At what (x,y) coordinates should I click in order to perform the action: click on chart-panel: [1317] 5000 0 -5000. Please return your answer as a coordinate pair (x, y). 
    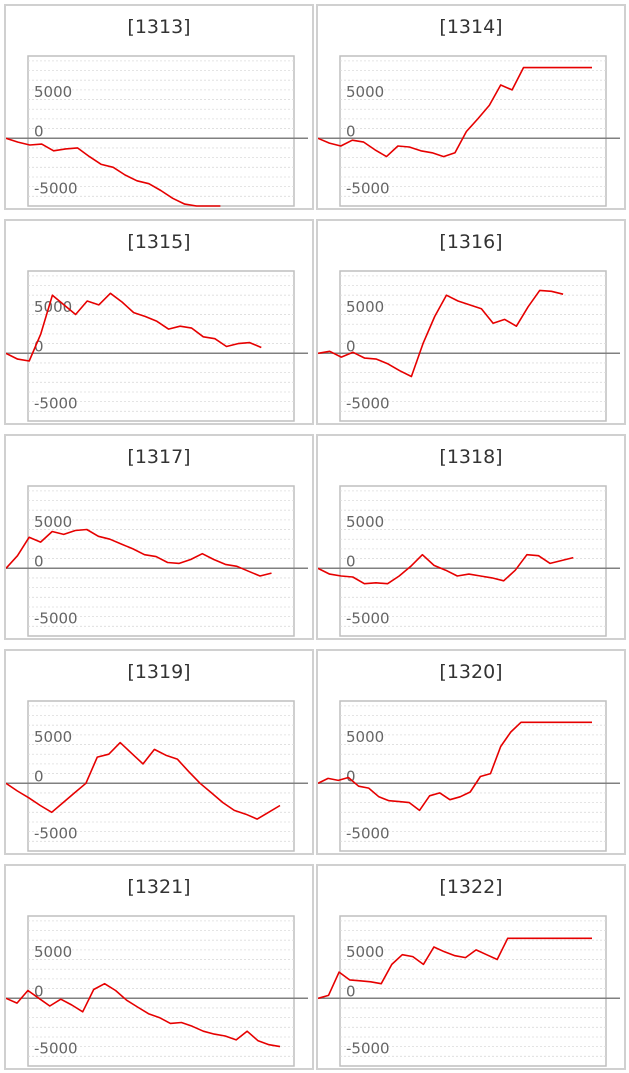
    Looking at the image, I should click on (159, 537).